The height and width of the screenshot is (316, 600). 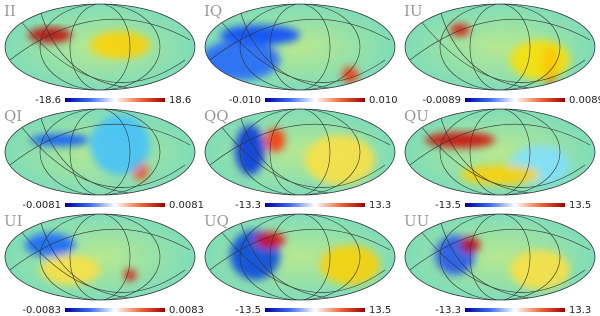 What do you see at coordinates (41, 310) in the screenshot?
I see `colorbar-tick-label: -0.0083` at bounding box center [41, 310].